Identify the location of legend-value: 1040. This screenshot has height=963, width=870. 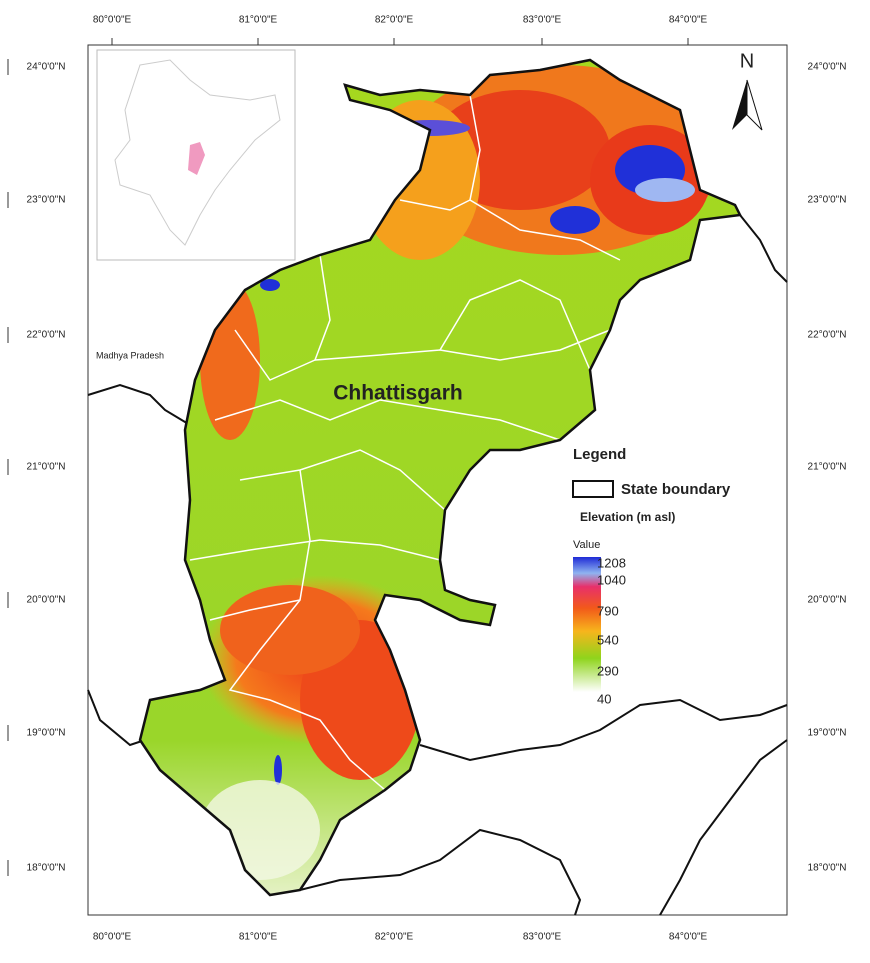
(611, 579).